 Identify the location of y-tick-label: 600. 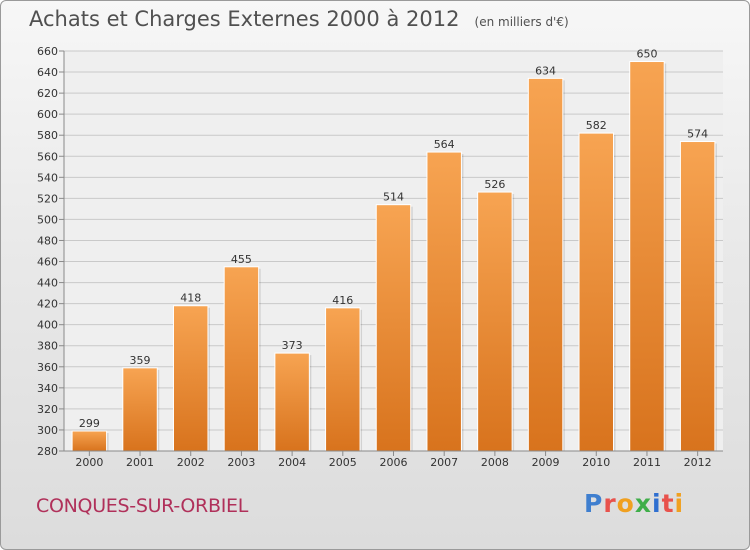
(47, 114).